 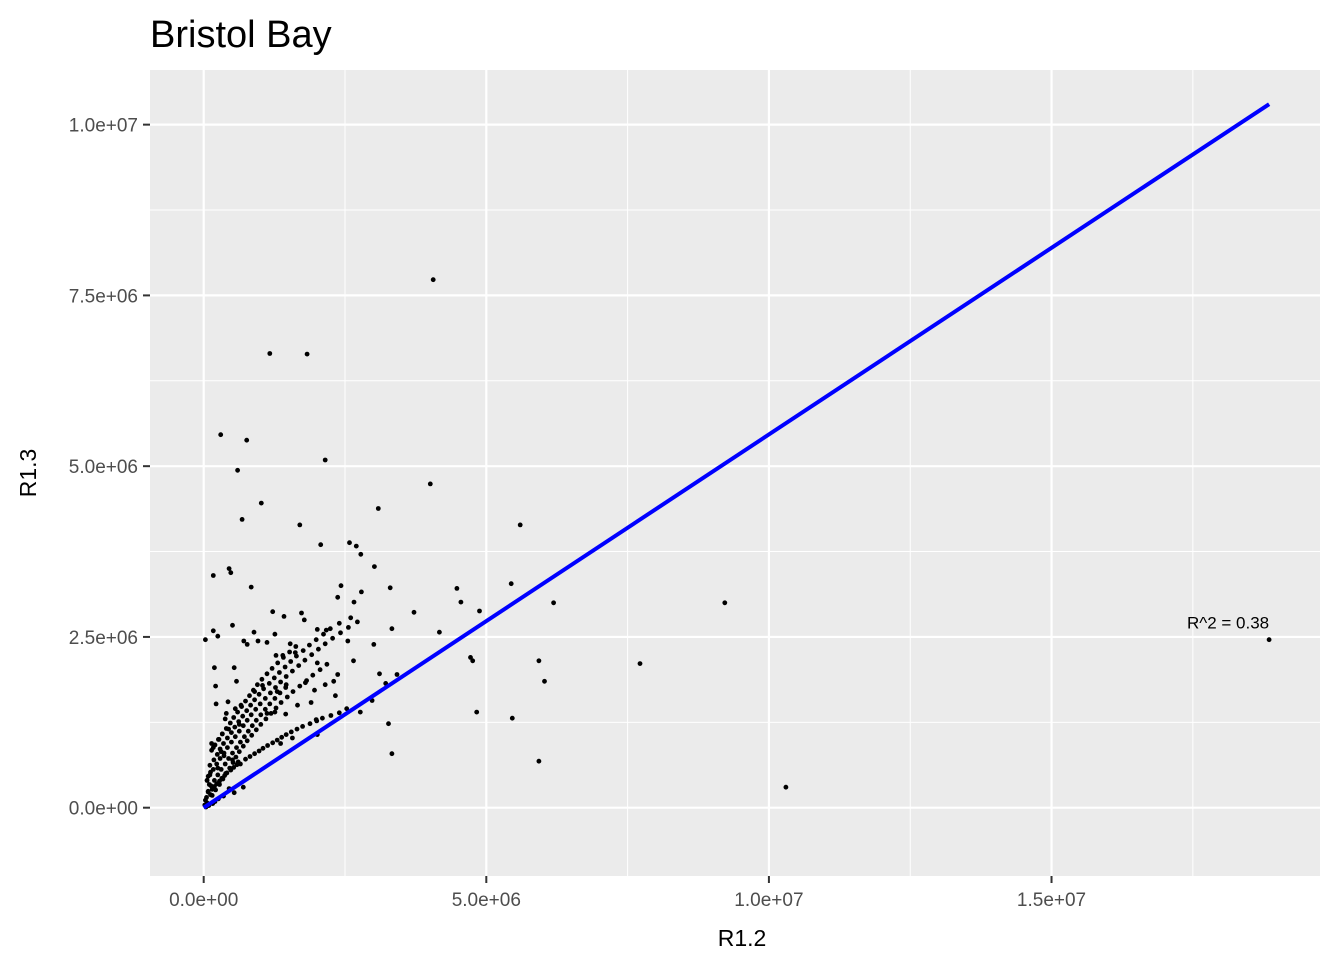 I want to click on y-tick-label-1: 2.5e+06, so click(x=103, y=638).